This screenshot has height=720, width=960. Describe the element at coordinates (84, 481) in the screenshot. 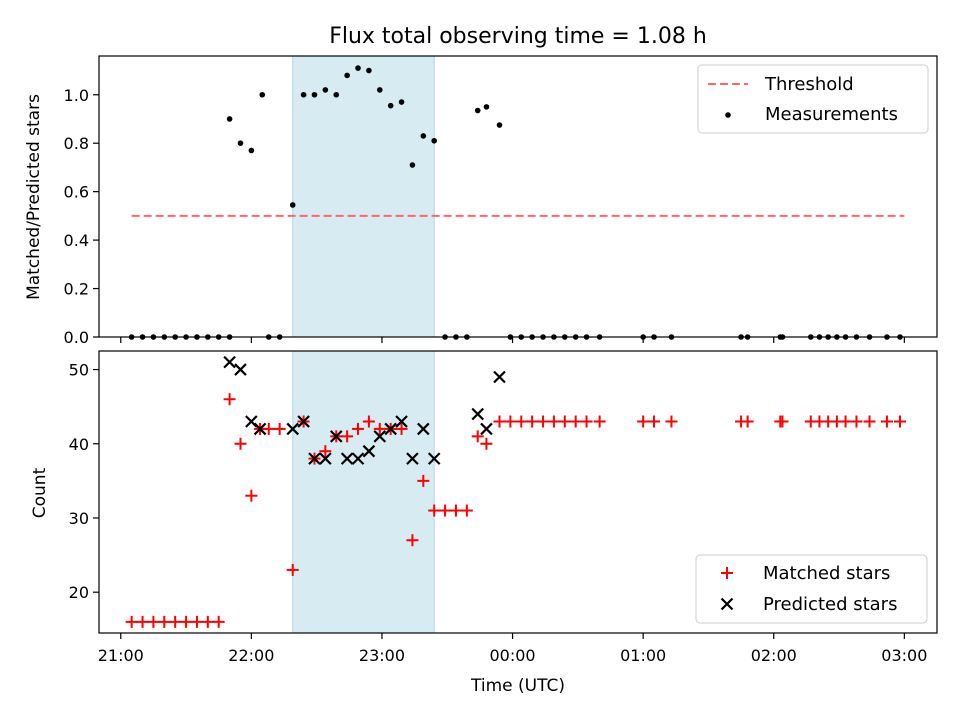

I see `bottom-y-ticks: 20 30 40 50` at that location.